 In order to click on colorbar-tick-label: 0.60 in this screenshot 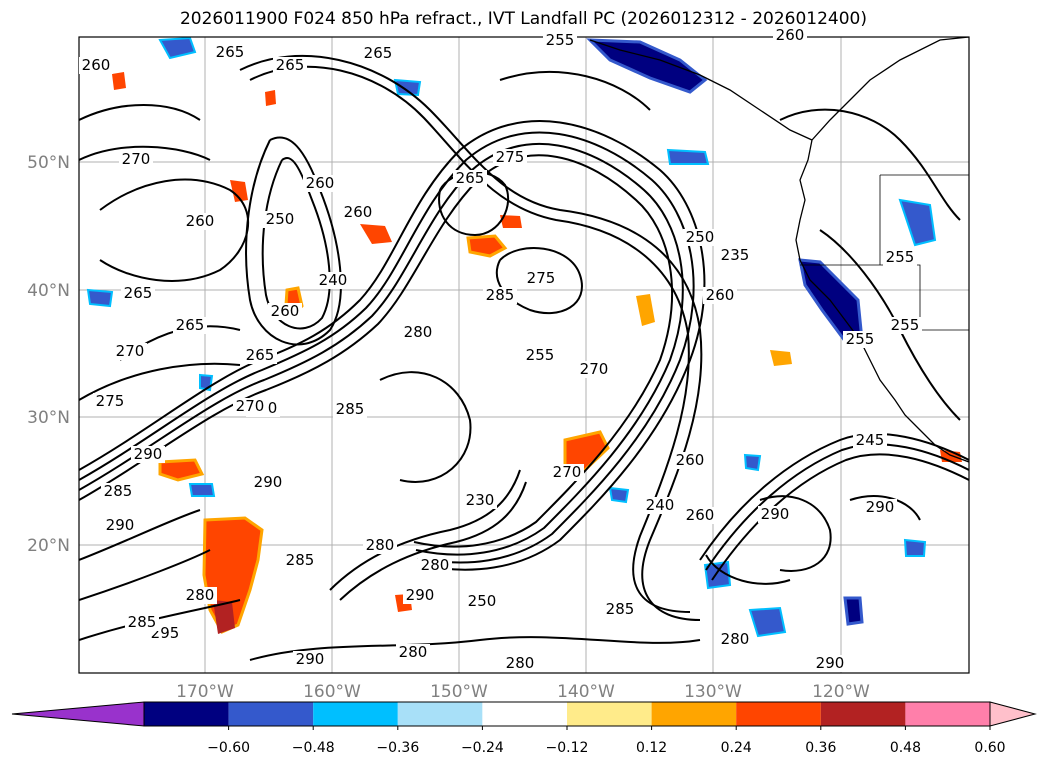, I will do `click(989, 748)`.